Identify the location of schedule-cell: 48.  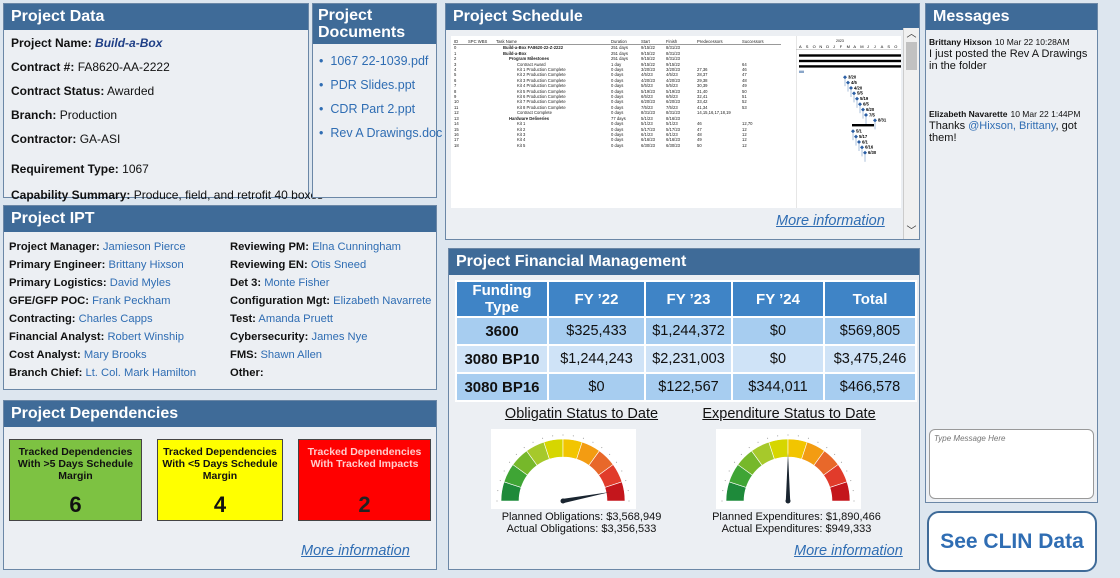
(699, 134).